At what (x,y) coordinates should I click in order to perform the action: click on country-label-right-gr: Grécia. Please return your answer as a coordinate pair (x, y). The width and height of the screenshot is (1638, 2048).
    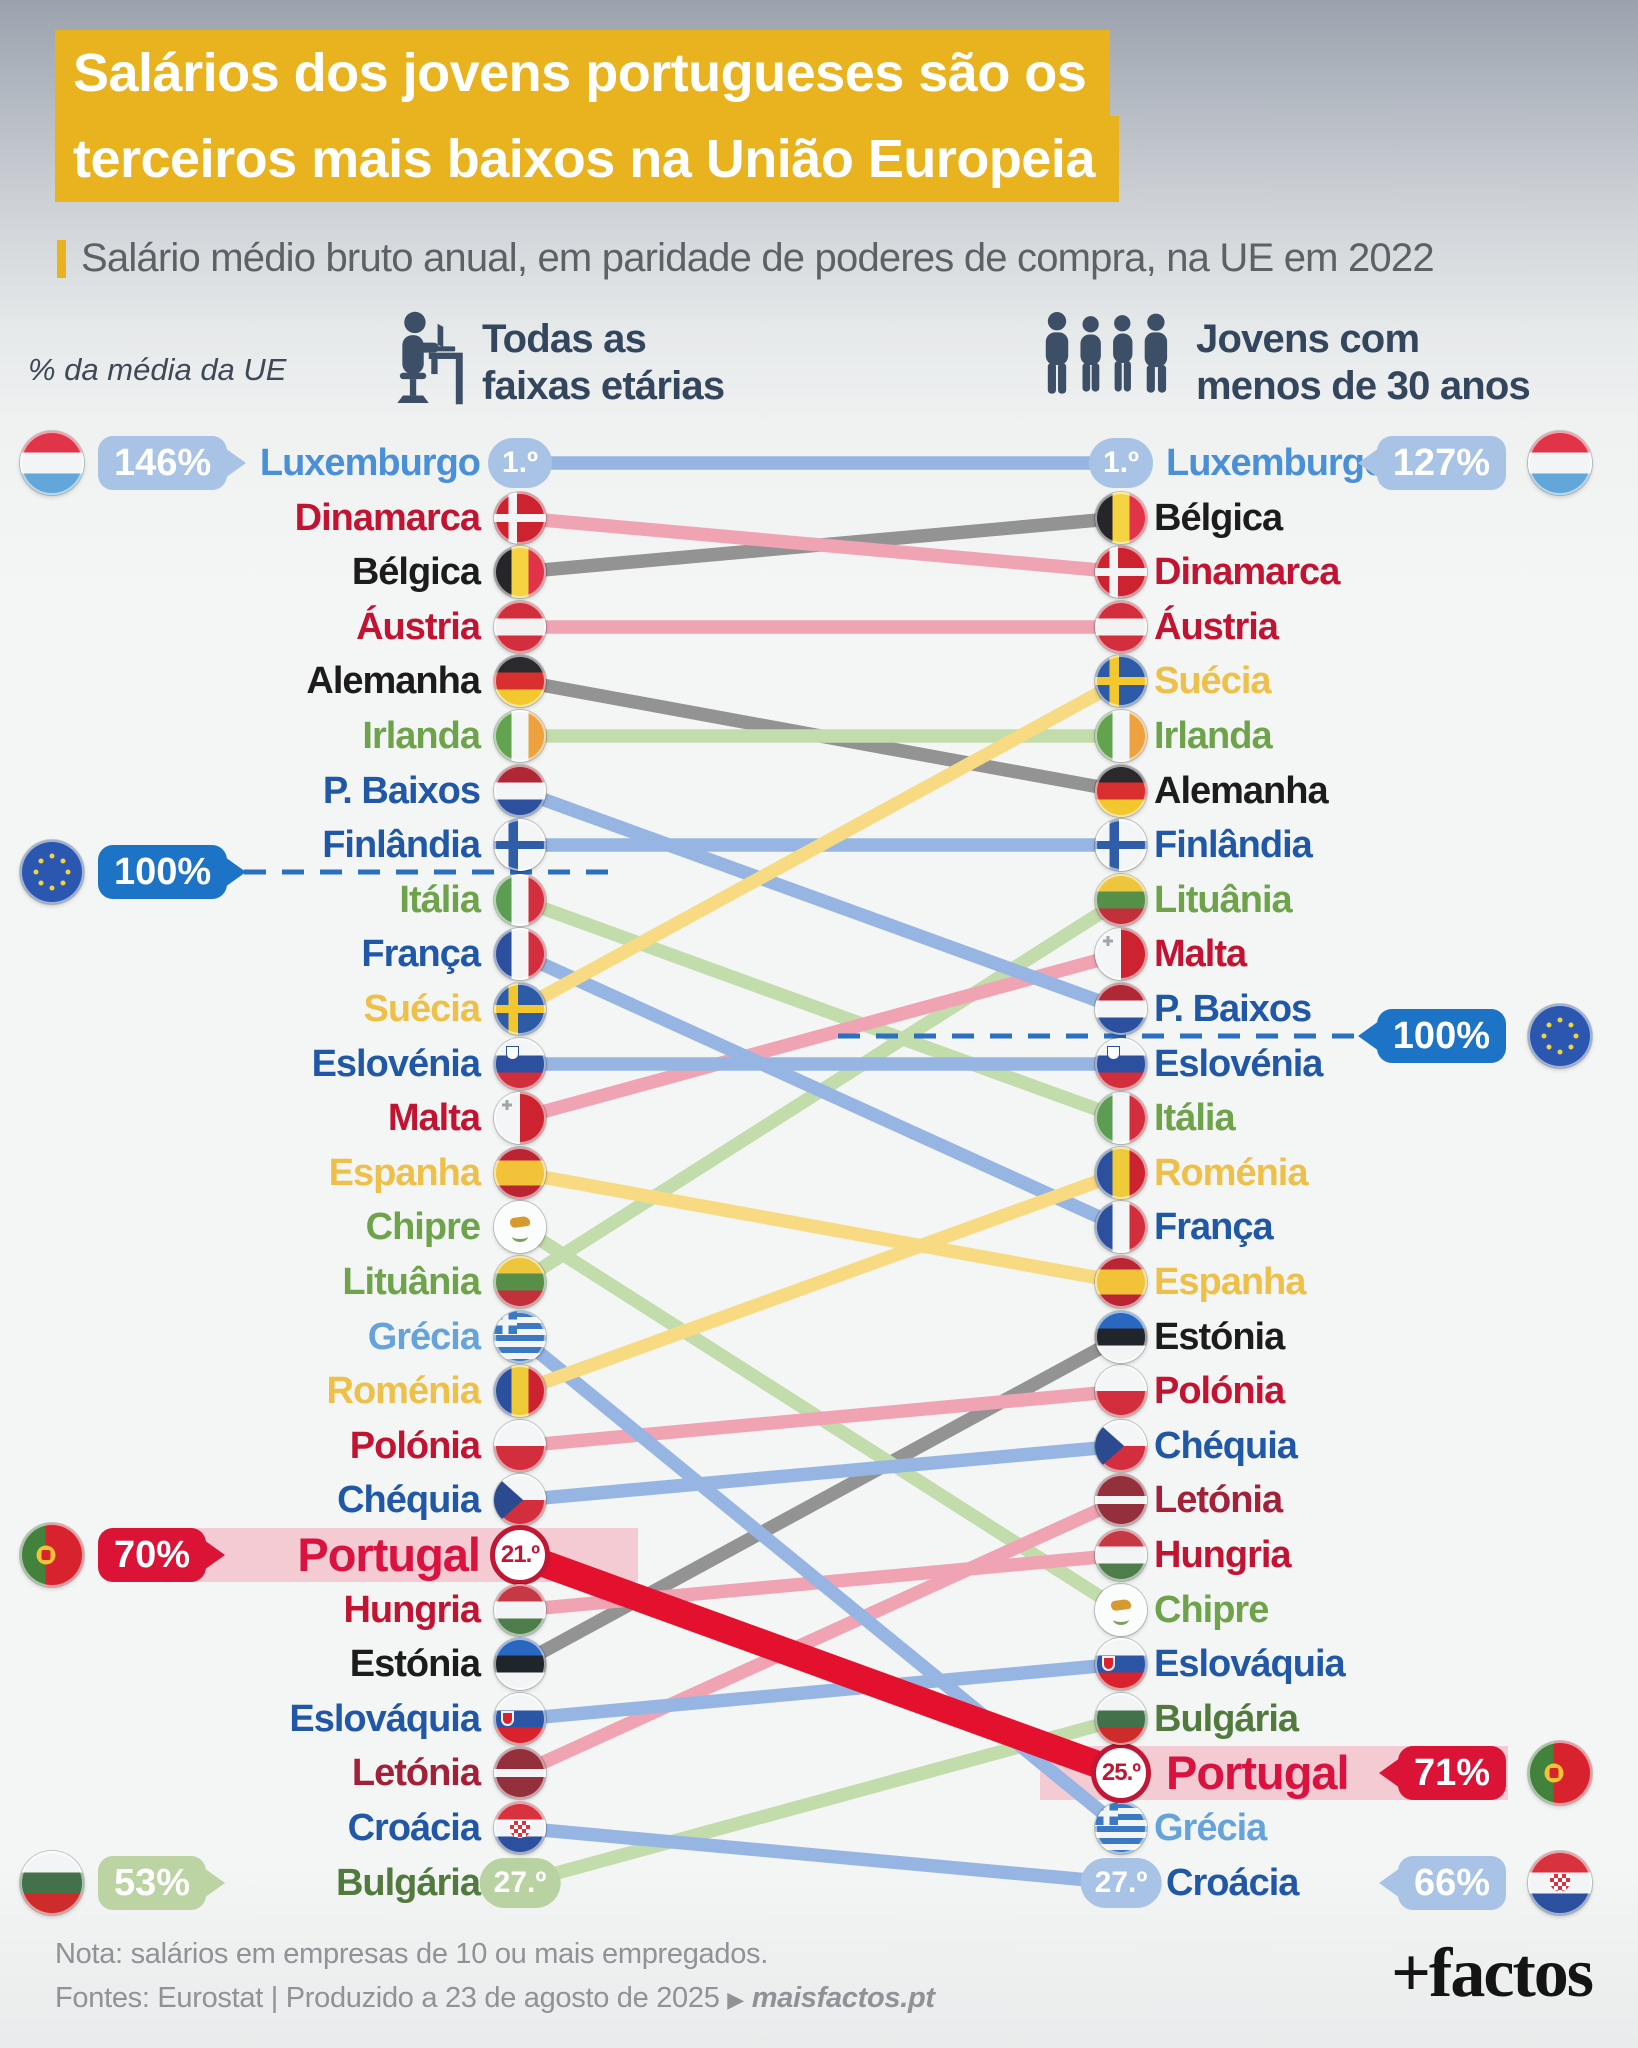
    Looking at the image, I should click on (1210, 1828).